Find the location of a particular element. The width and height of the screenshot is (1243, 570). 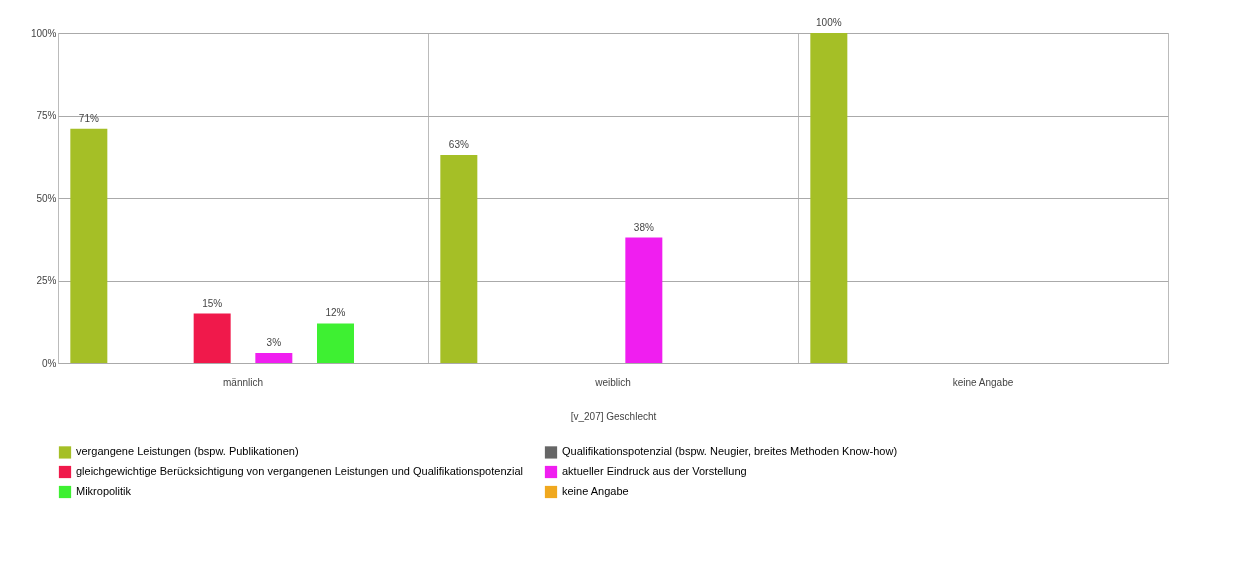

x-tick-label: weiblich is located at coordinates (612, 382).